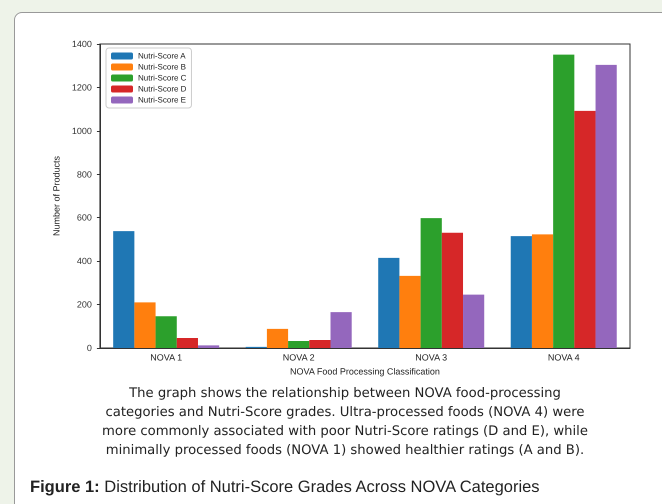  Describe the element at coordinates (285, 487) in the screenshot. I see `caption: Figure 1: Distribution of Nutri-Score Grades Across NOVA Categories` at that location.